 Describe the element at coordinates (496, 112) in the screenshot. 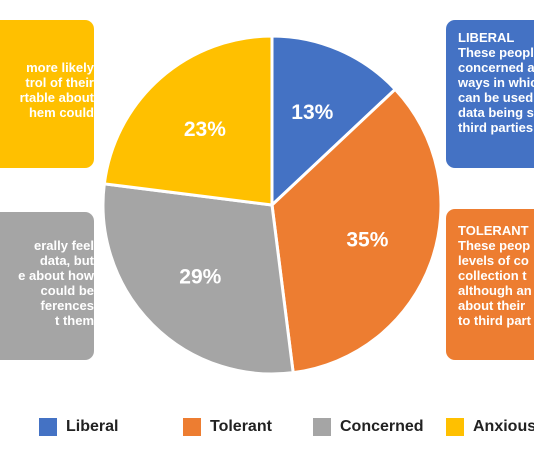

I see `liberal-description-line: data being s` at that location.